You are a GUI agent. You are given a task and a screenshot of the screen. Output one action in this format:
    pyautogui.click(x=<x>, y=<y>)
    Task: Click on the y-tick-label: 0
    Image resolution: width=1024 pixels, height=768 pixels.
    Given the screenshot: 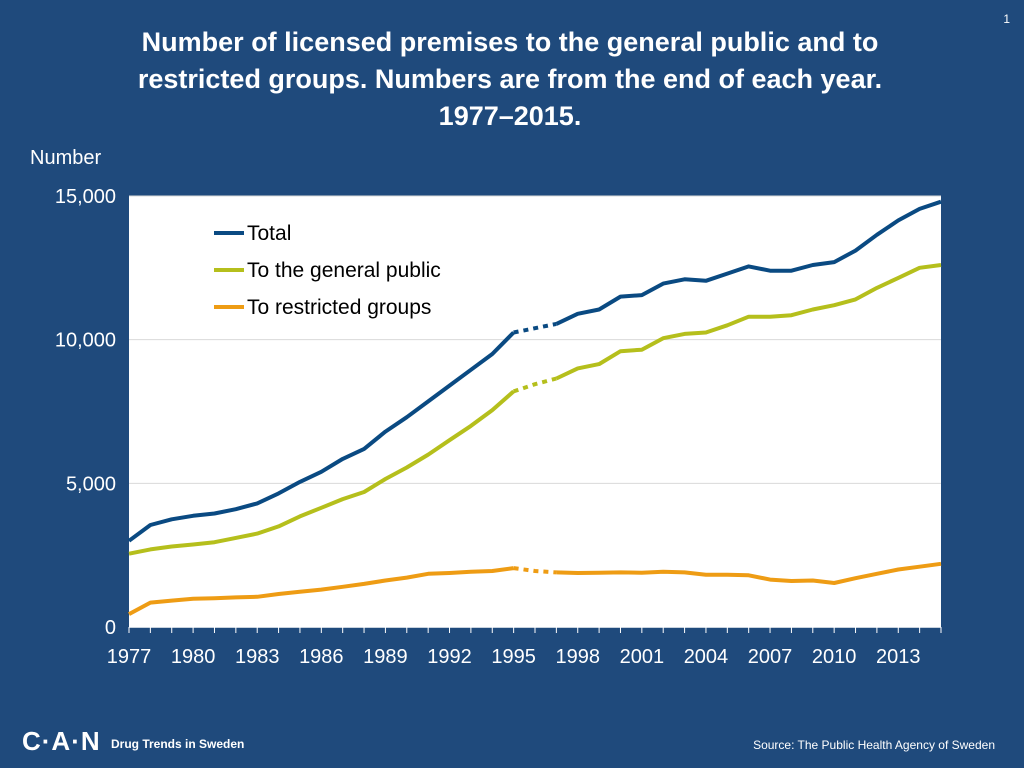 What is the action you would take?
    pyautogui.click(x=110, y=628)
    